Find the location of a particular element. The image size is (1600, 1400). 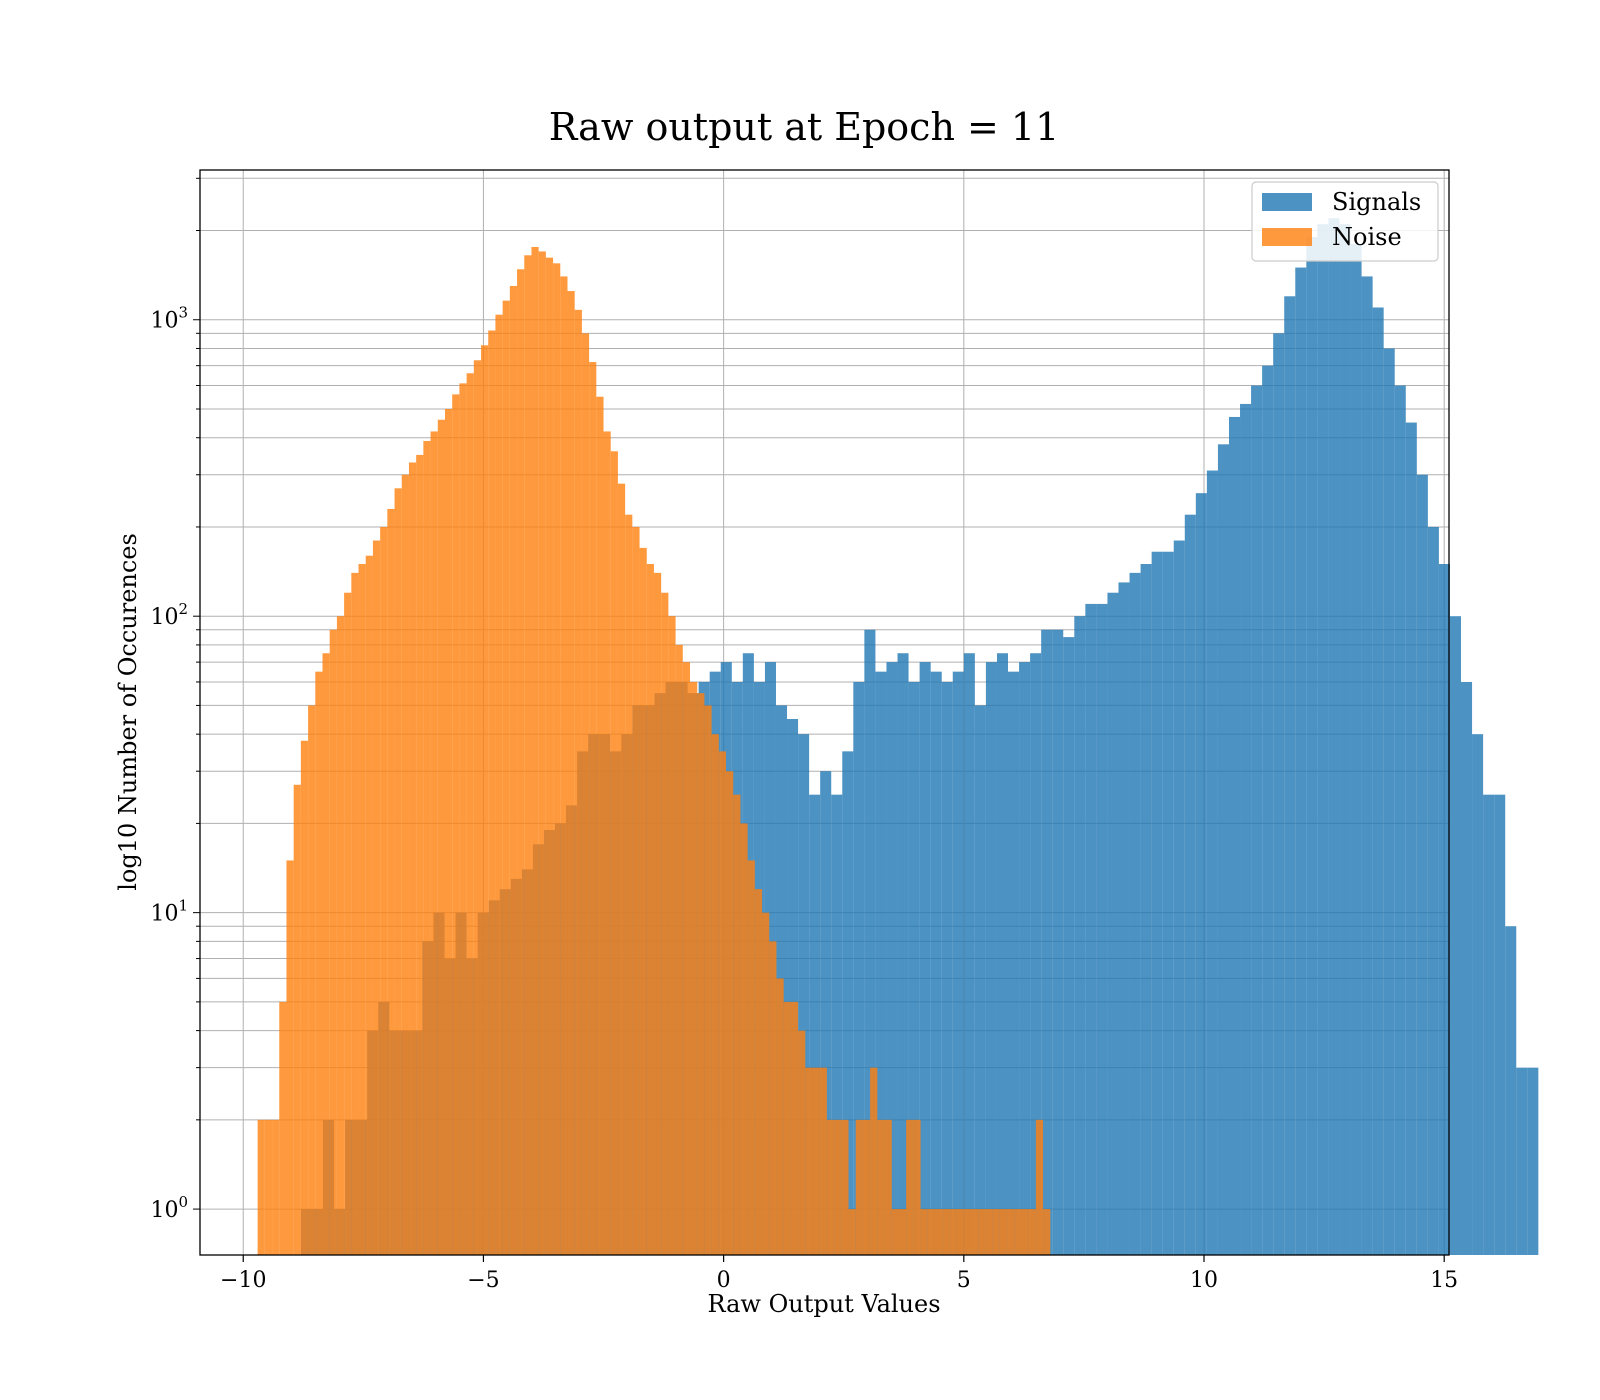

x-tick-label: 5 is located at coordinates (964, 1280).